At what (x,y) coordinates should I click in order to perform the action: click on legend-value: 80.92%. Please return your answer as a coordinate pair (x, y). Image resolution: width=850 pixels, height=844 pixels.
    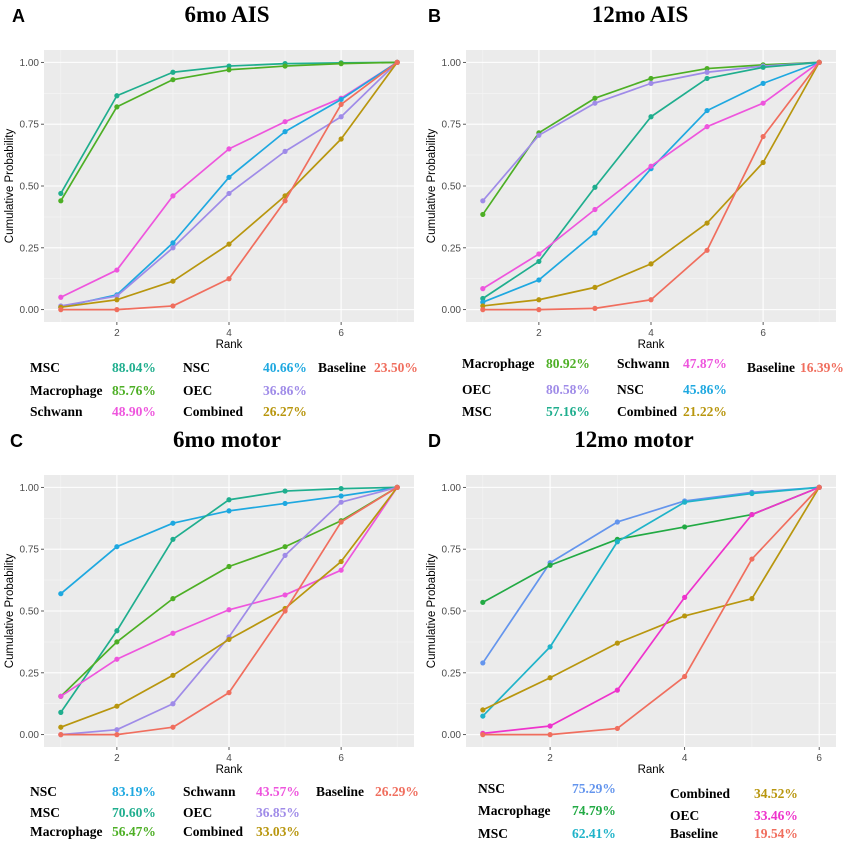
    Looking at the image, I should click on (568, 363).